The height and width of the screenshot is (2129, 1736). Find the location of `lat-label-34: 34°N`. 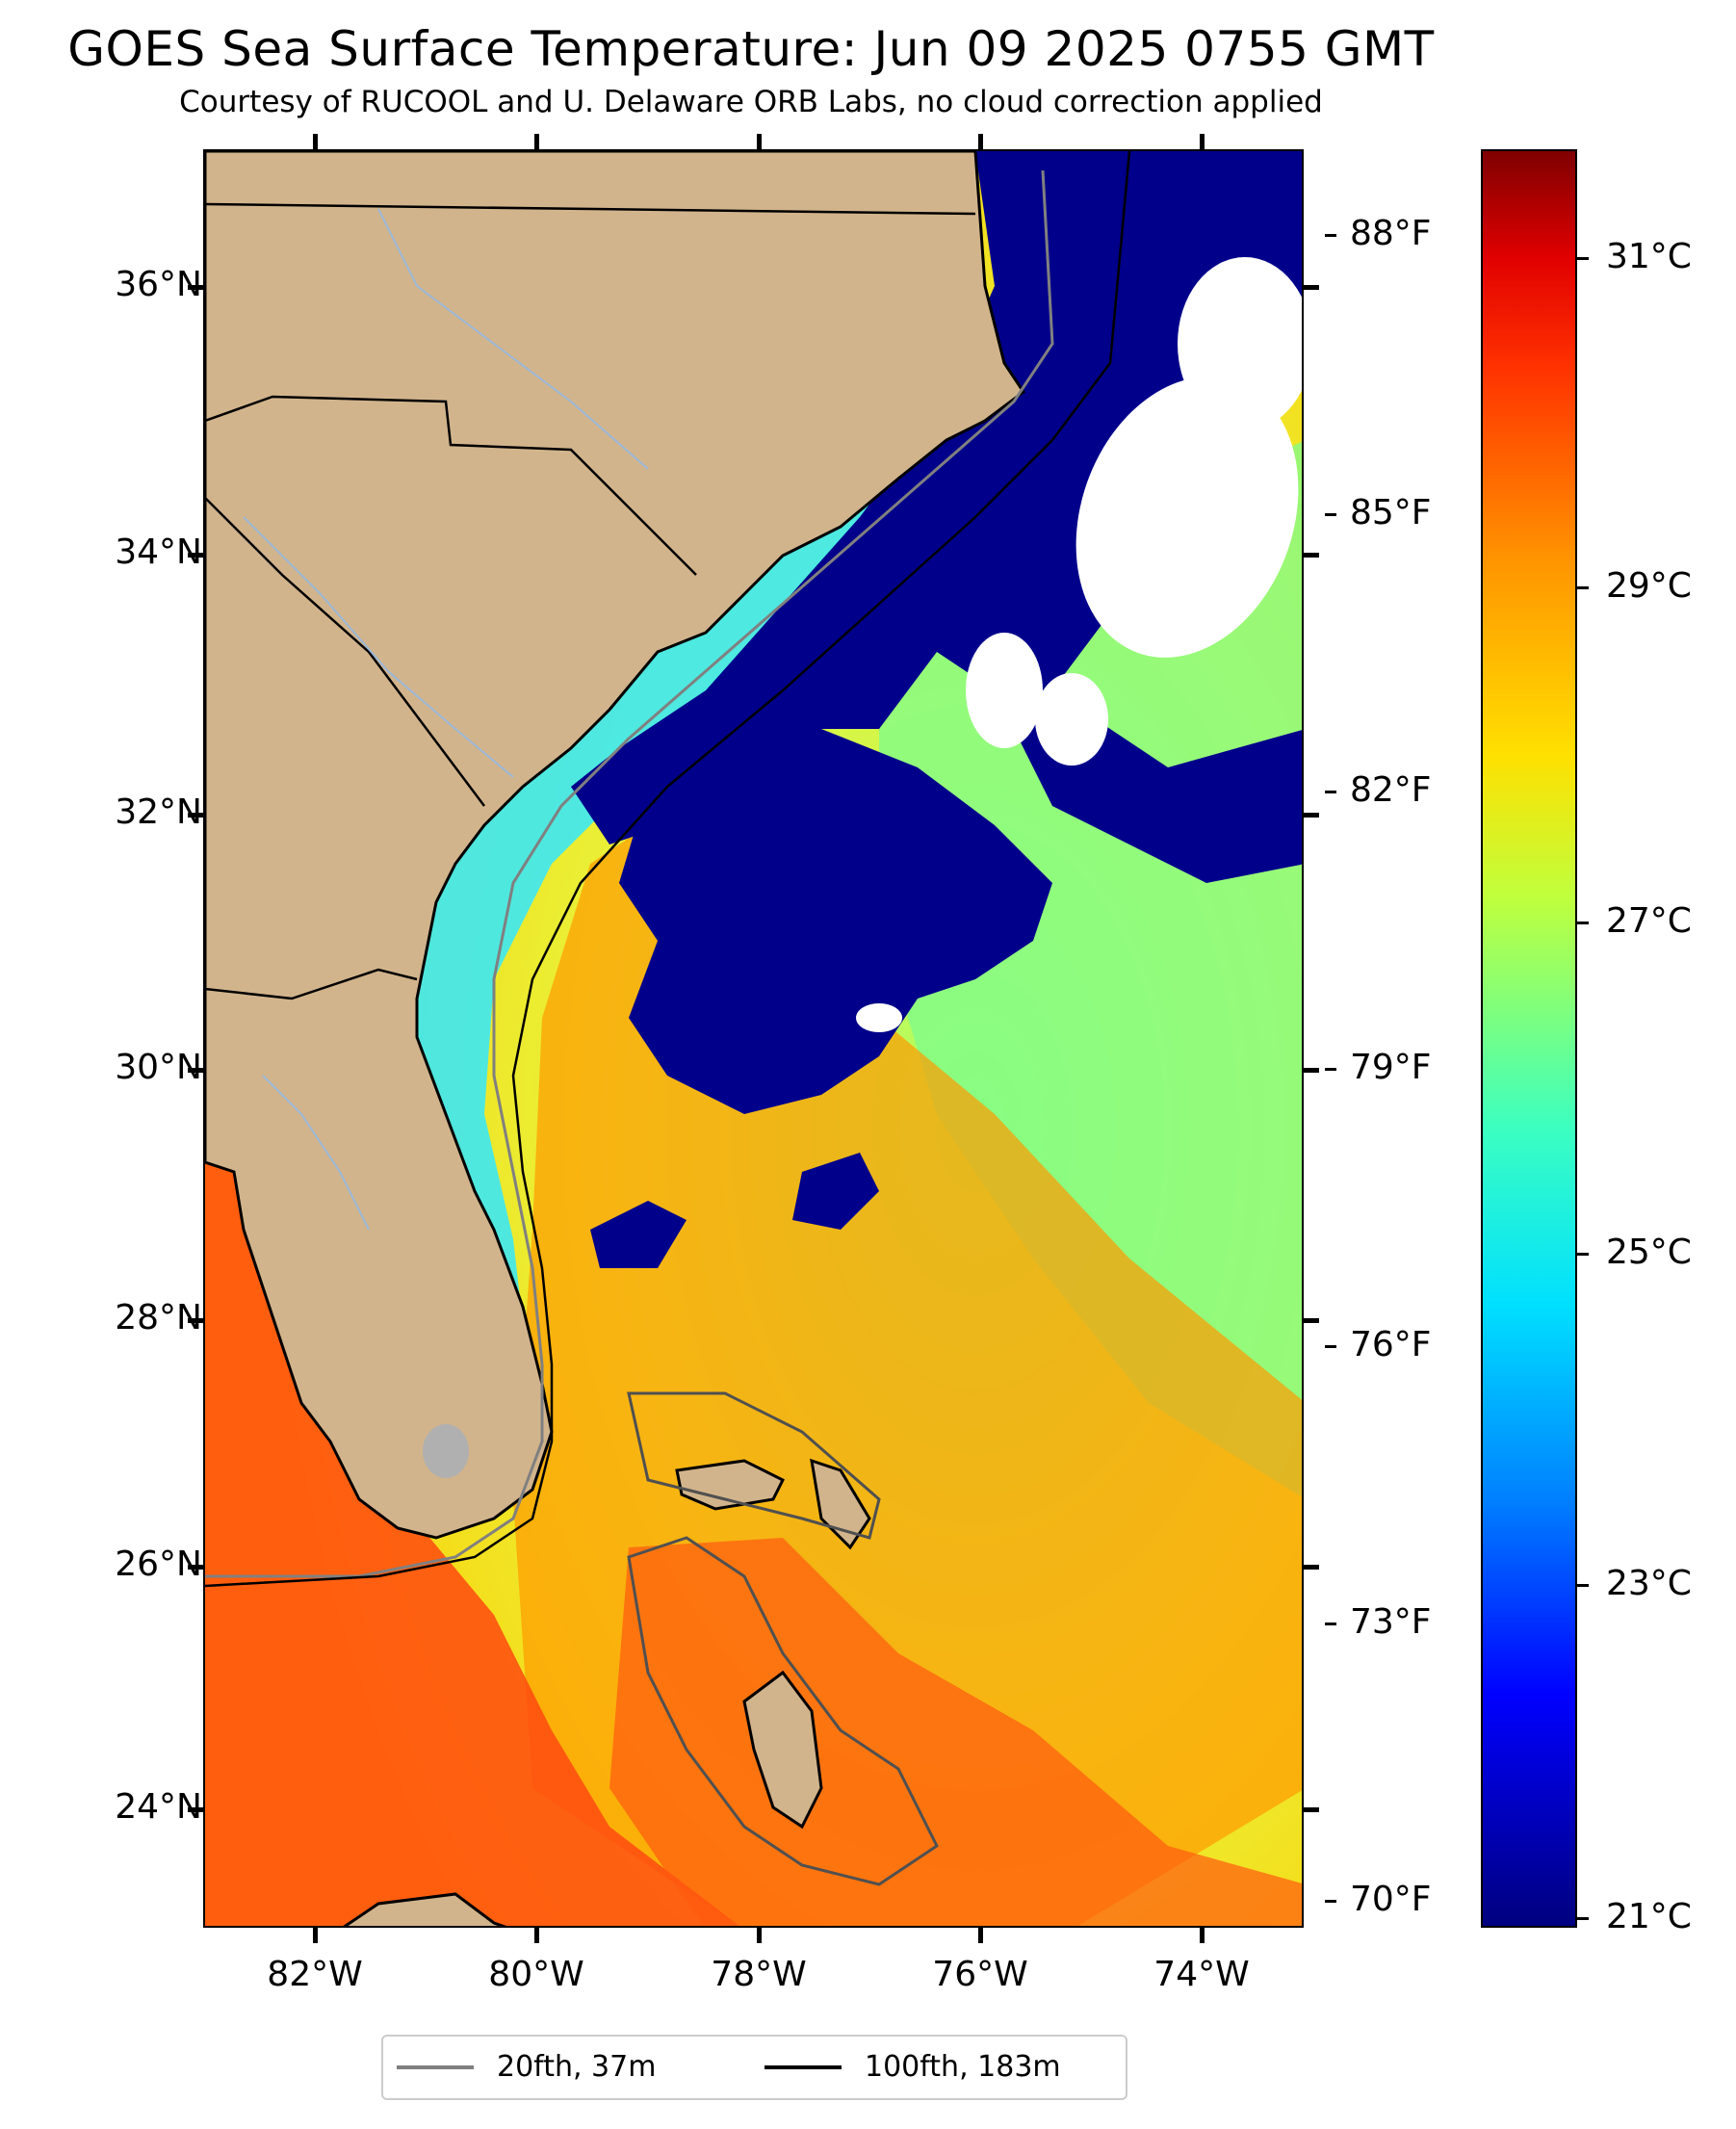

lat-label-34: 34°N is located at coordinates (158, 552).